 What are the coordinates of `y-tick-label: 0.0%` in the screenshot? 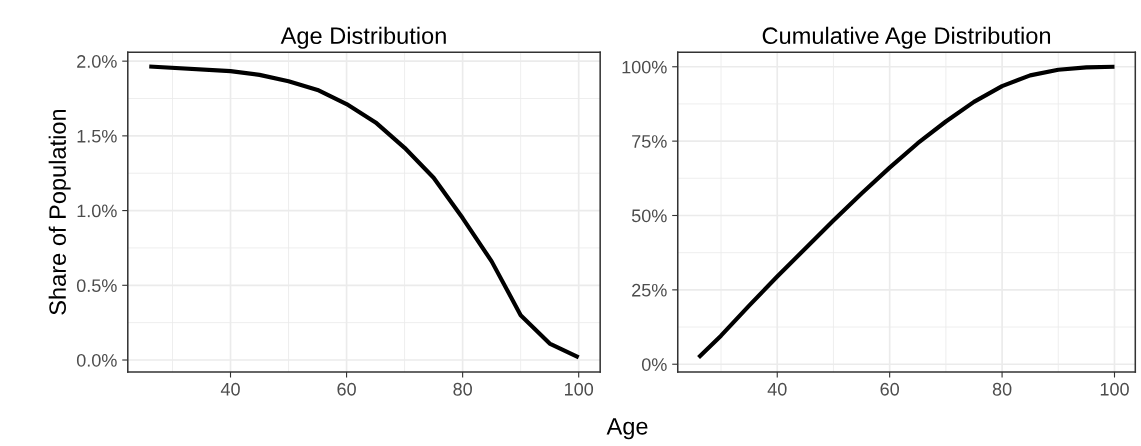 It's located at (96, 360).